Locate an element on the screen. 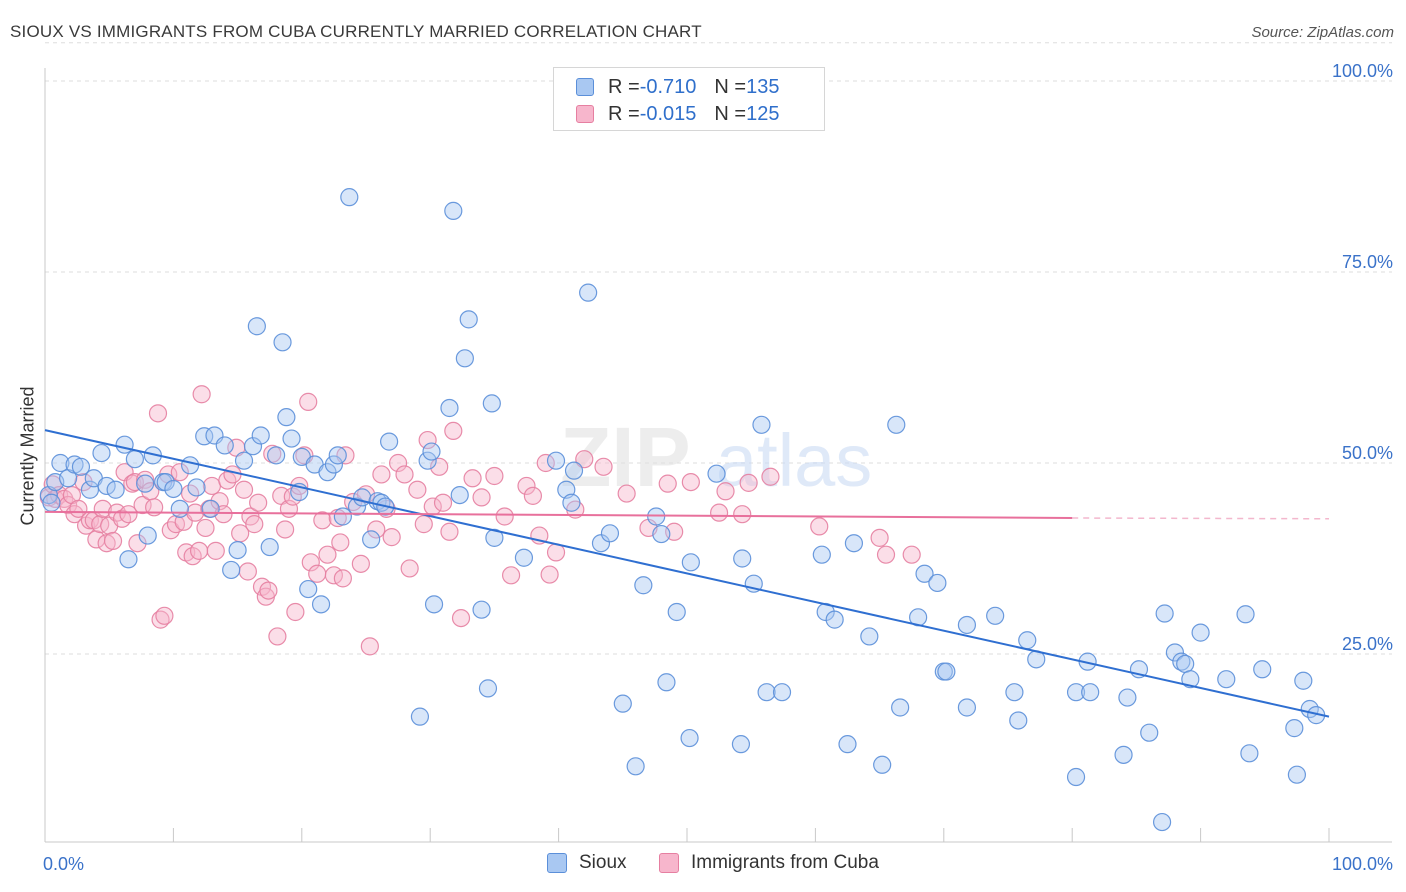 The width and height of the screenshot is (1406, 892). stats-legend: R = -0.710 N = 135 R = -0.015 N = 125 is located at coordinates (689, 99).